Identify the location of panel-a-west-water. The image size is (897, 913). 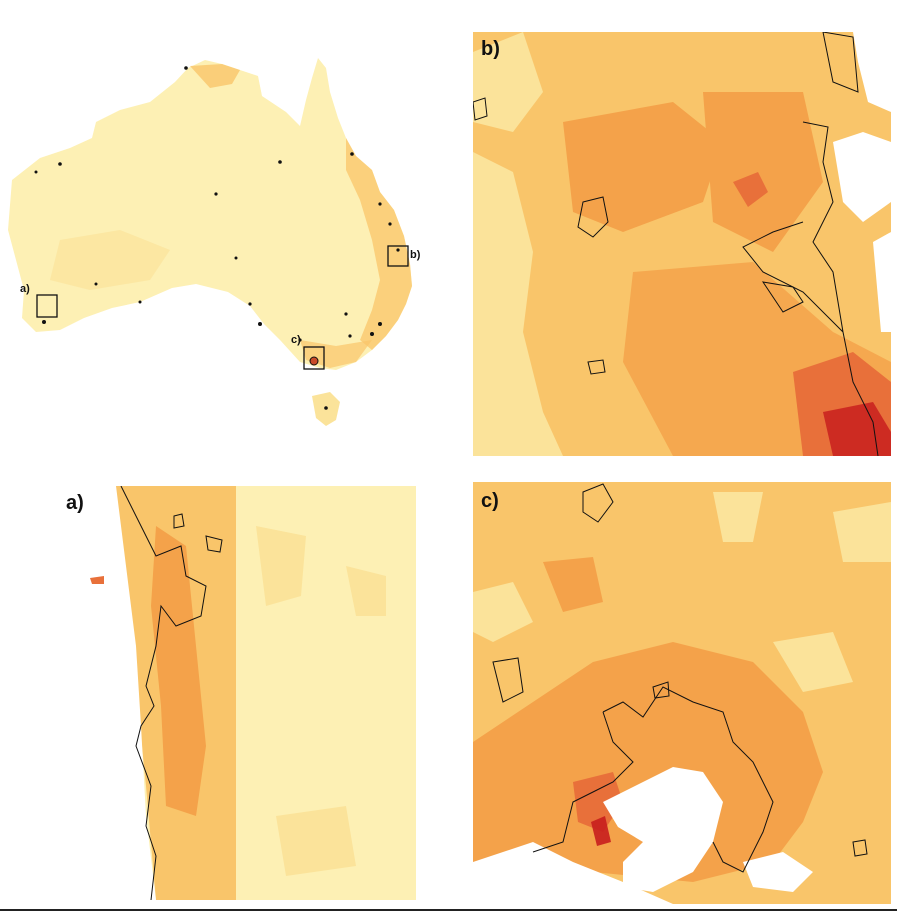
(121, 693).